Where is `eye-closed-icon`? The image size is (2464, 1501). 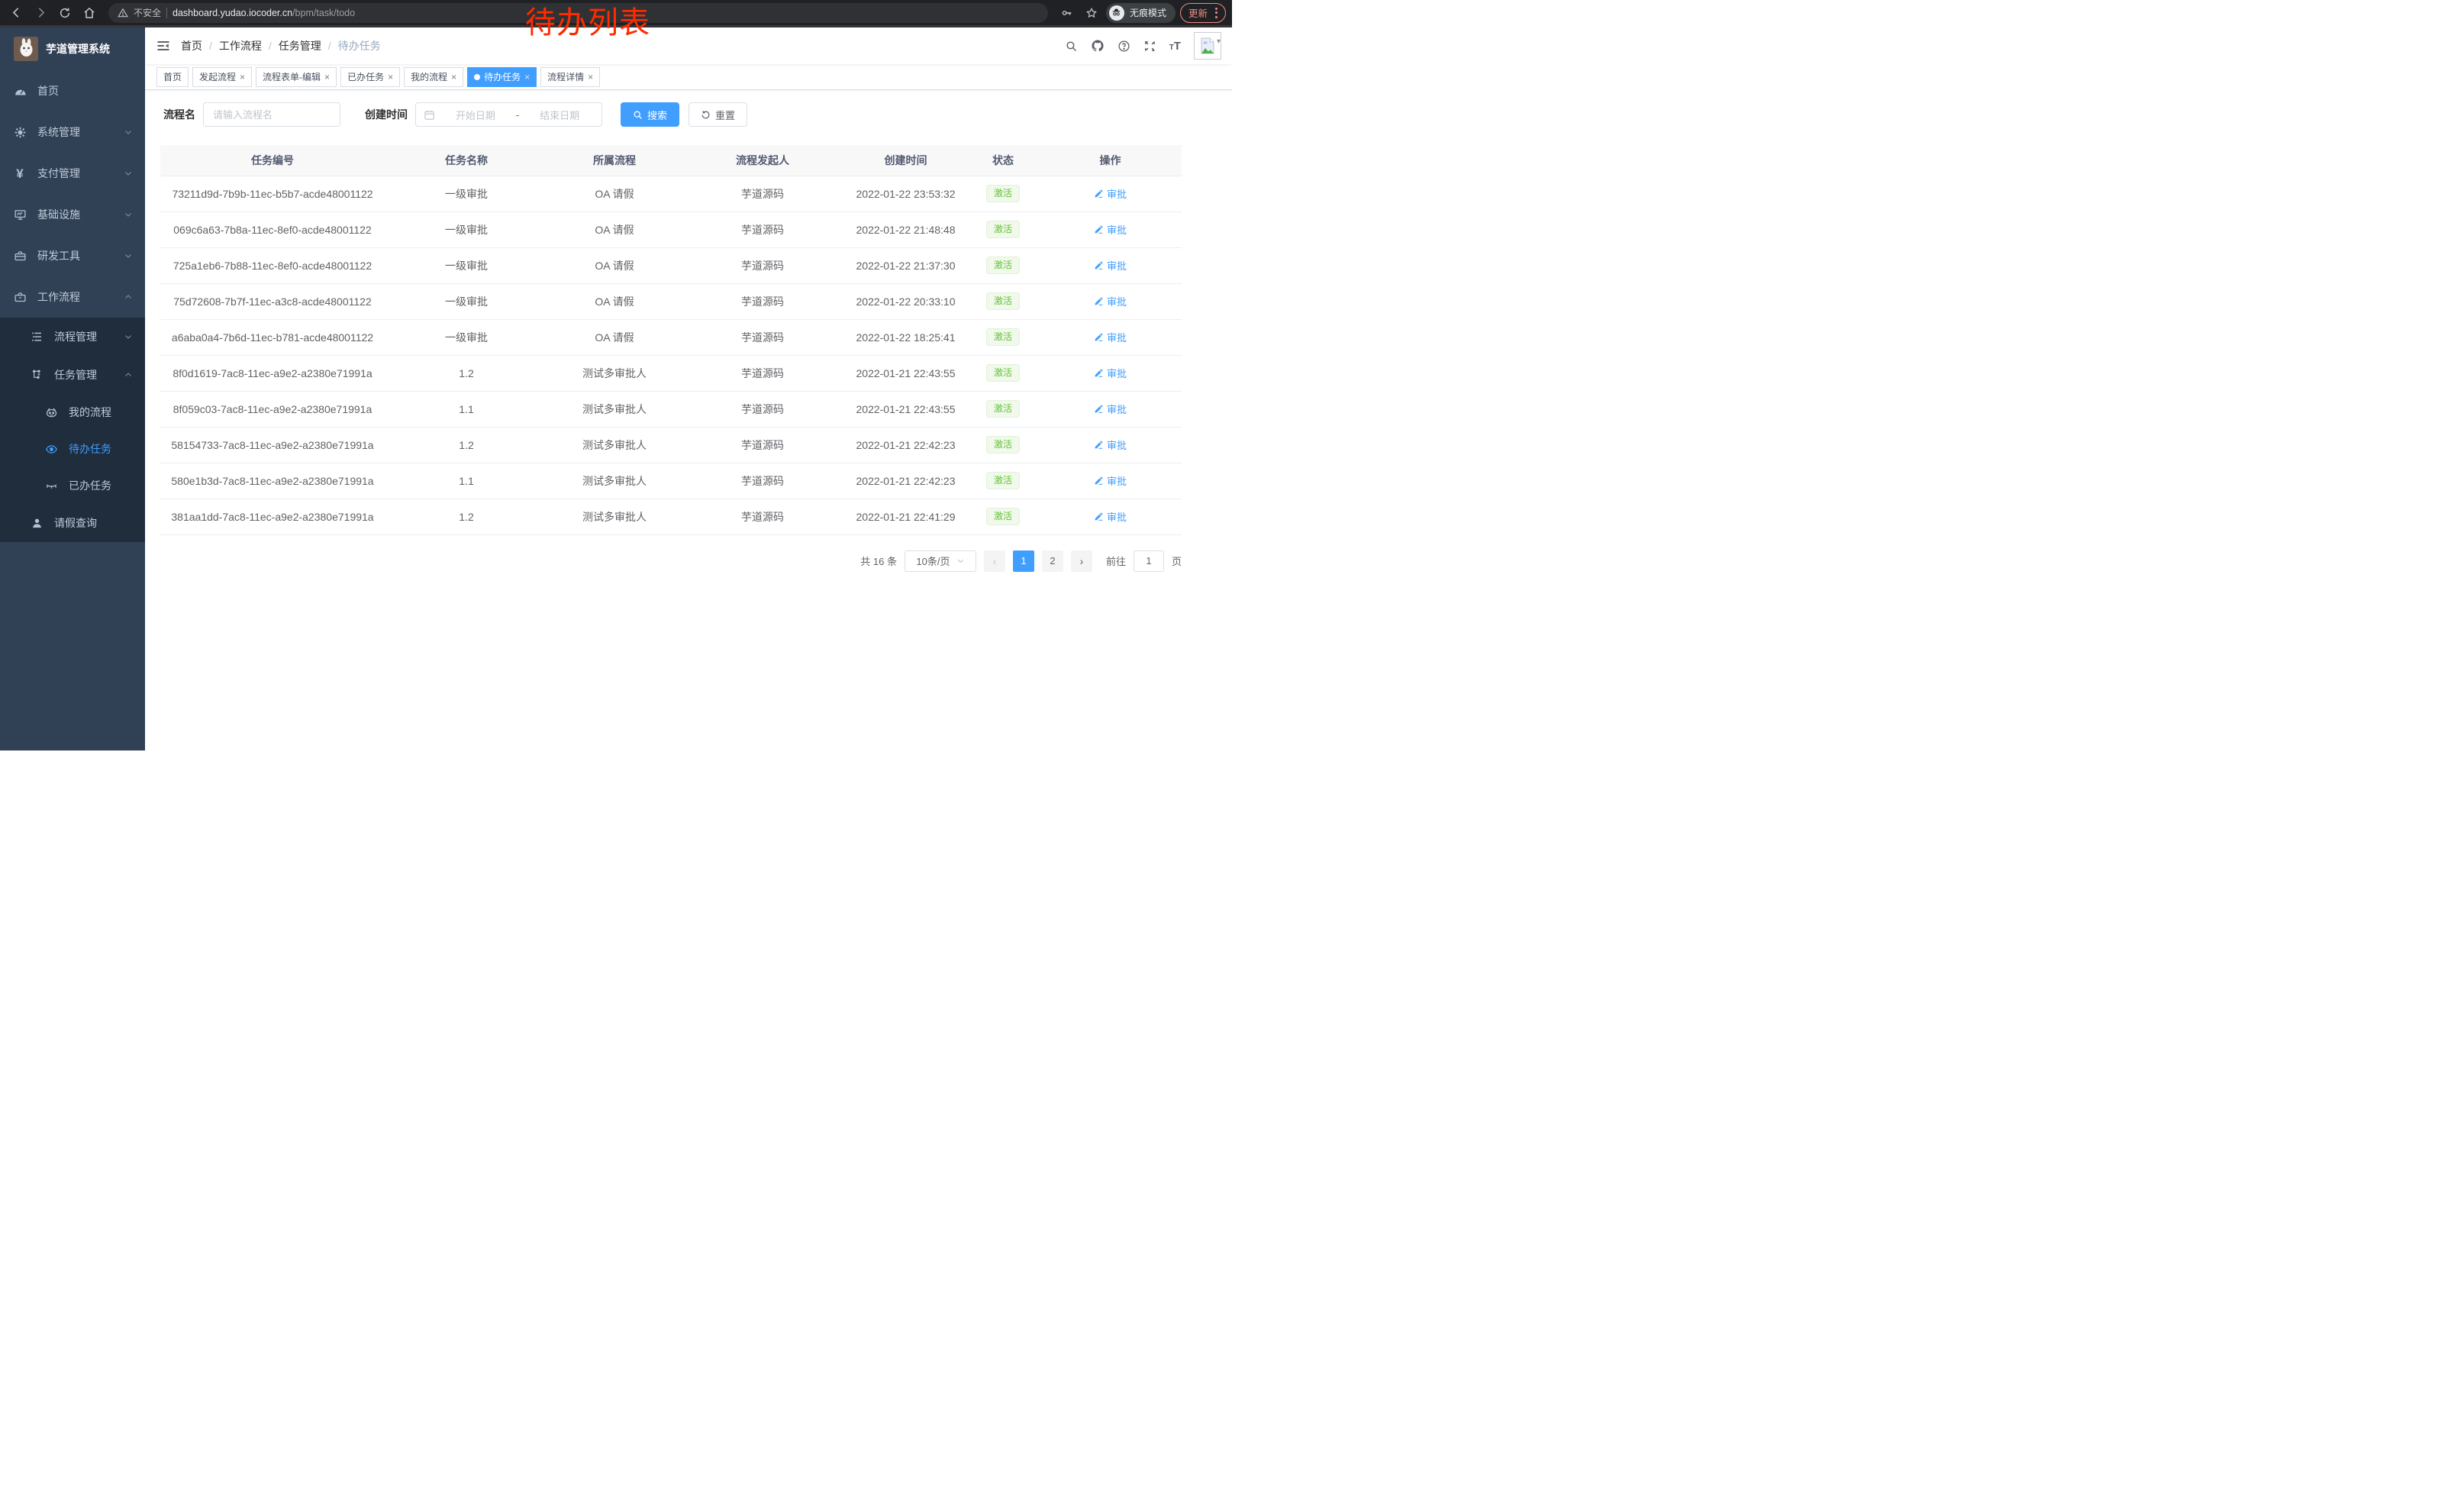 eye-closed-icon is located at coordinates (52, 485).